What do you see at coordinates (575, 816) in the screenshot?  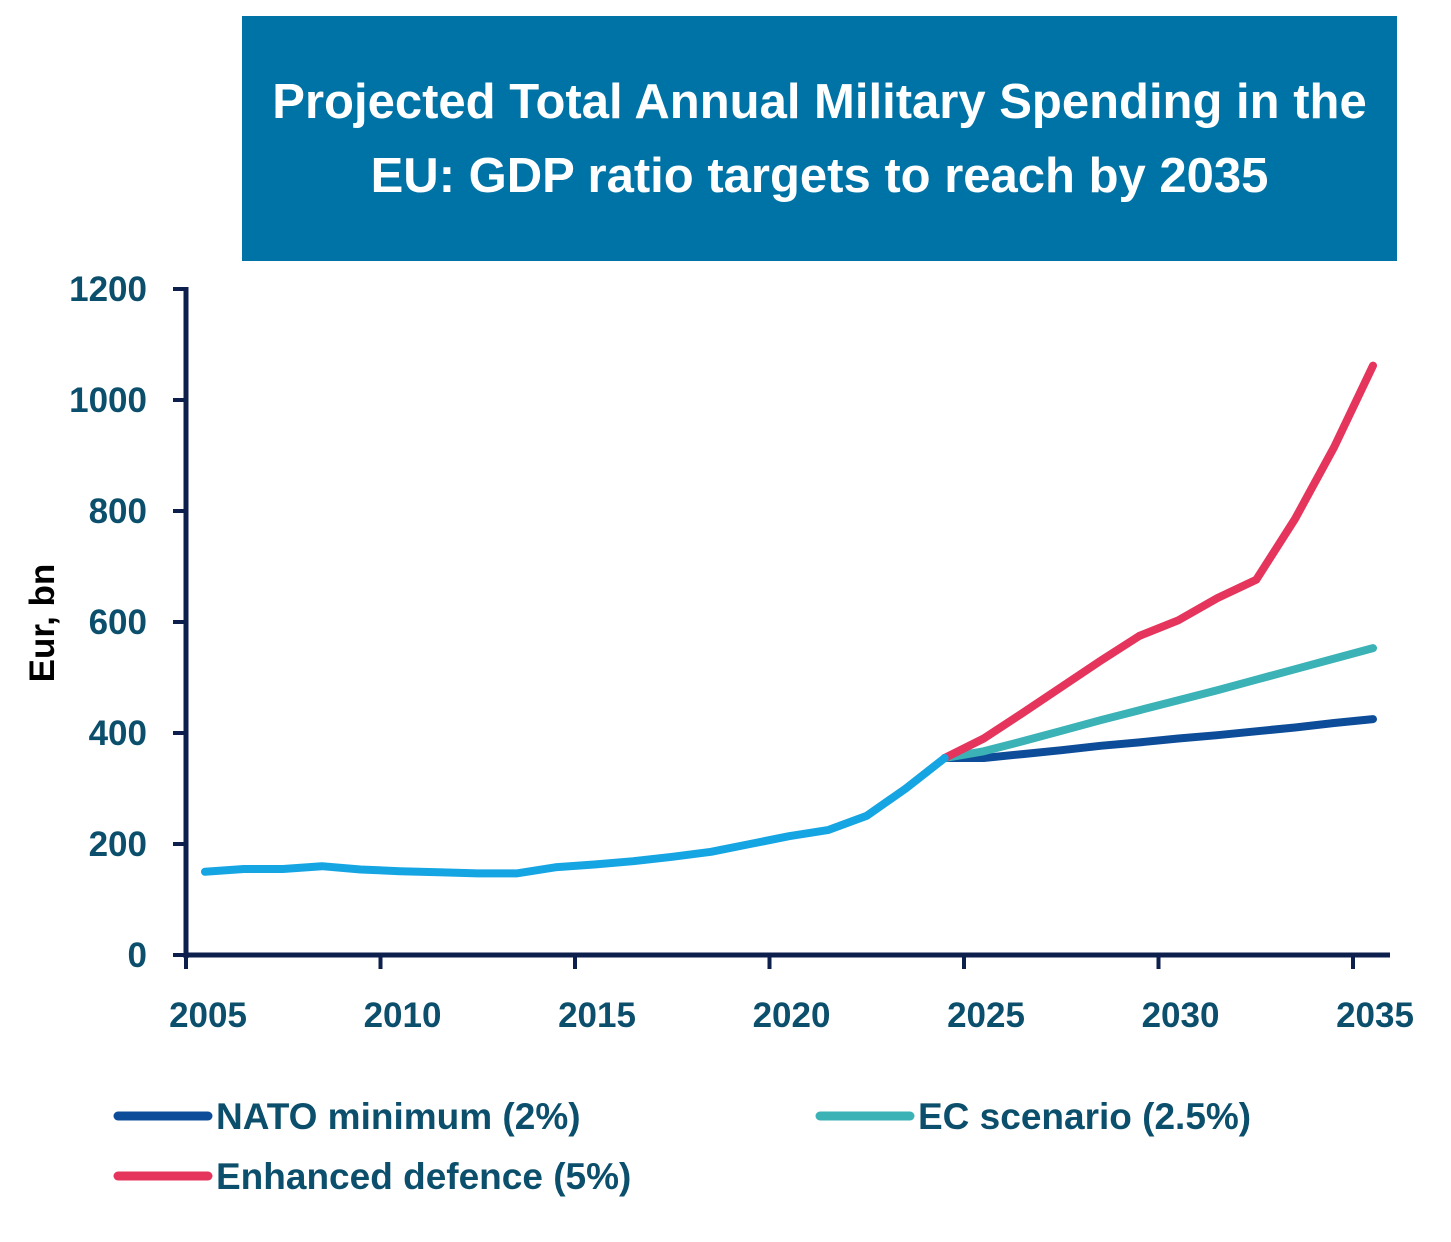 I see `series-line-historical` at bounding box center [575, 816].